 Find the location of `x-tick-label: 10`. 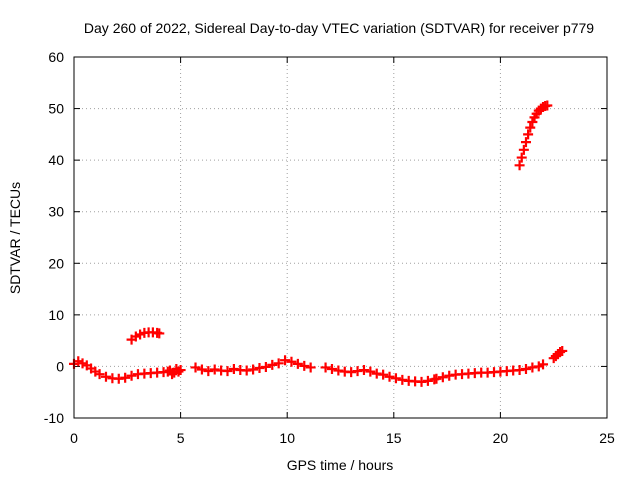

x-tick-label: 10 is located at coordinates (287, 438).